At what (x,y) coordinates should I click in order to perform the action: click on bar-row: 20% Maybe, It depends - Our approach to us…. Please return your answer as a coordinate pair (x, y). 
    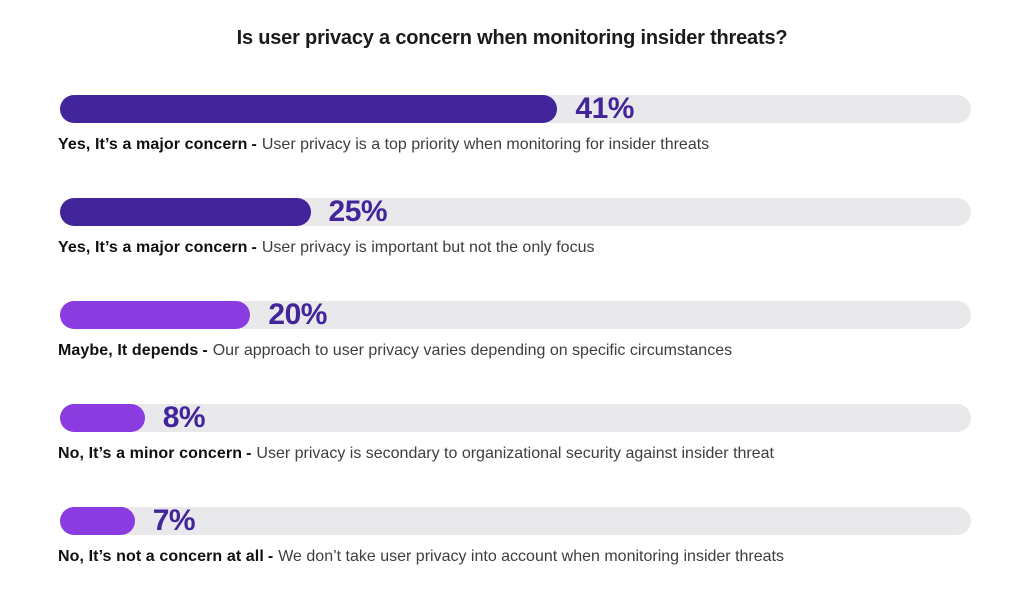
    Looking at the image, I should click on (514, 329).